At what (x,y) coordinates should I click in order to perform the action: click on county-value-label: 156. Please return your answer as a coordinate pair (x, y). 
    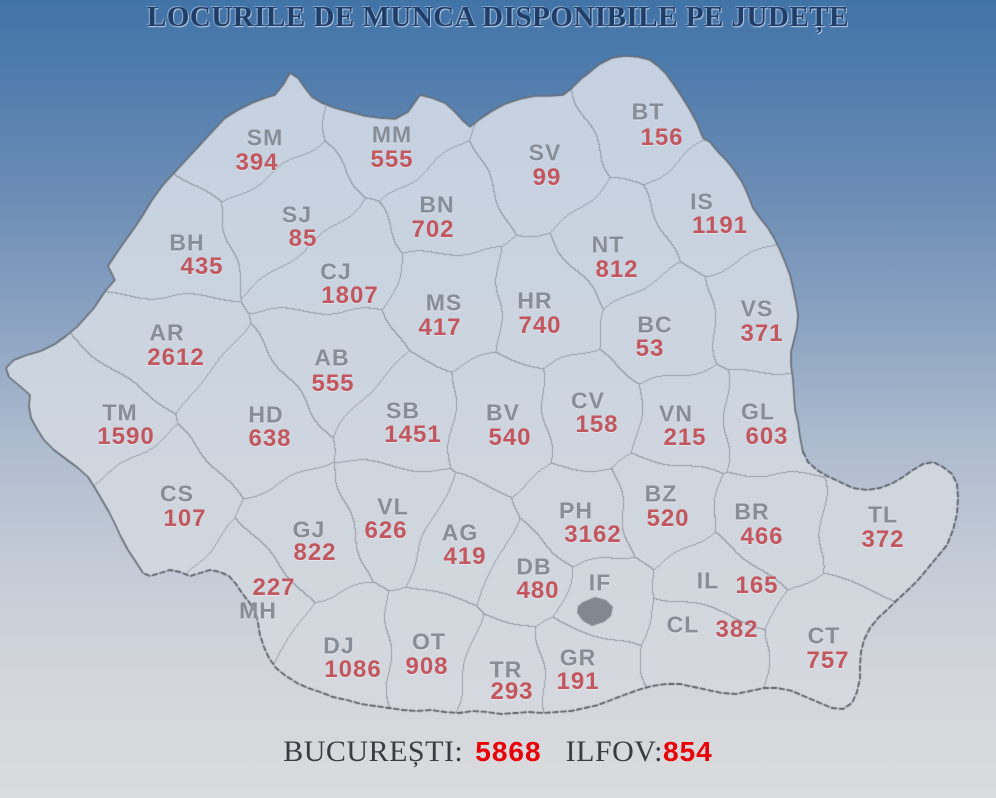
    Looking at the image, I should click on (662, 137).